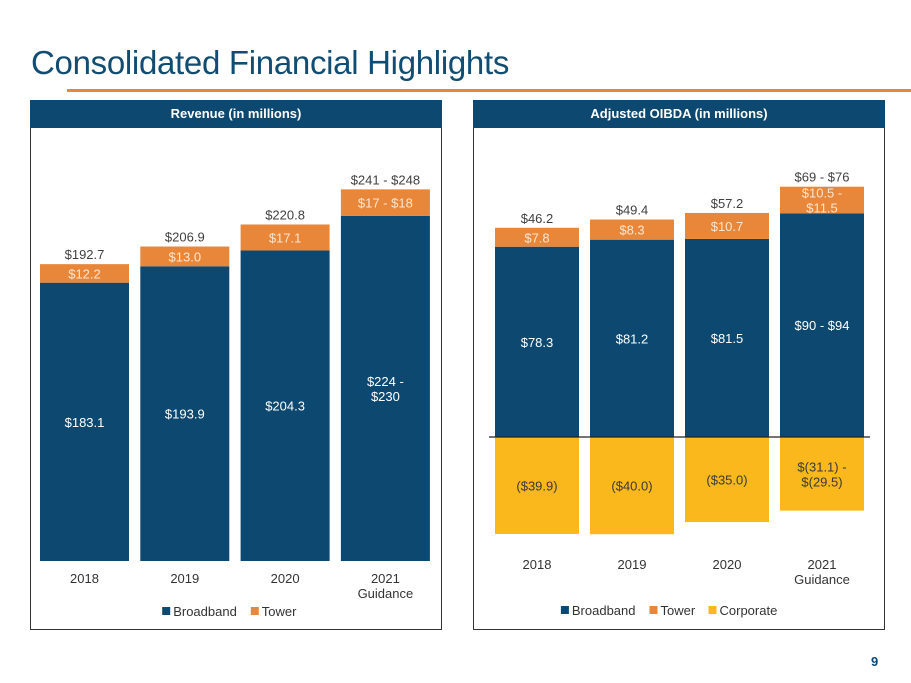  I want to click on total-label-2018: $192.7, so click(85, 254).